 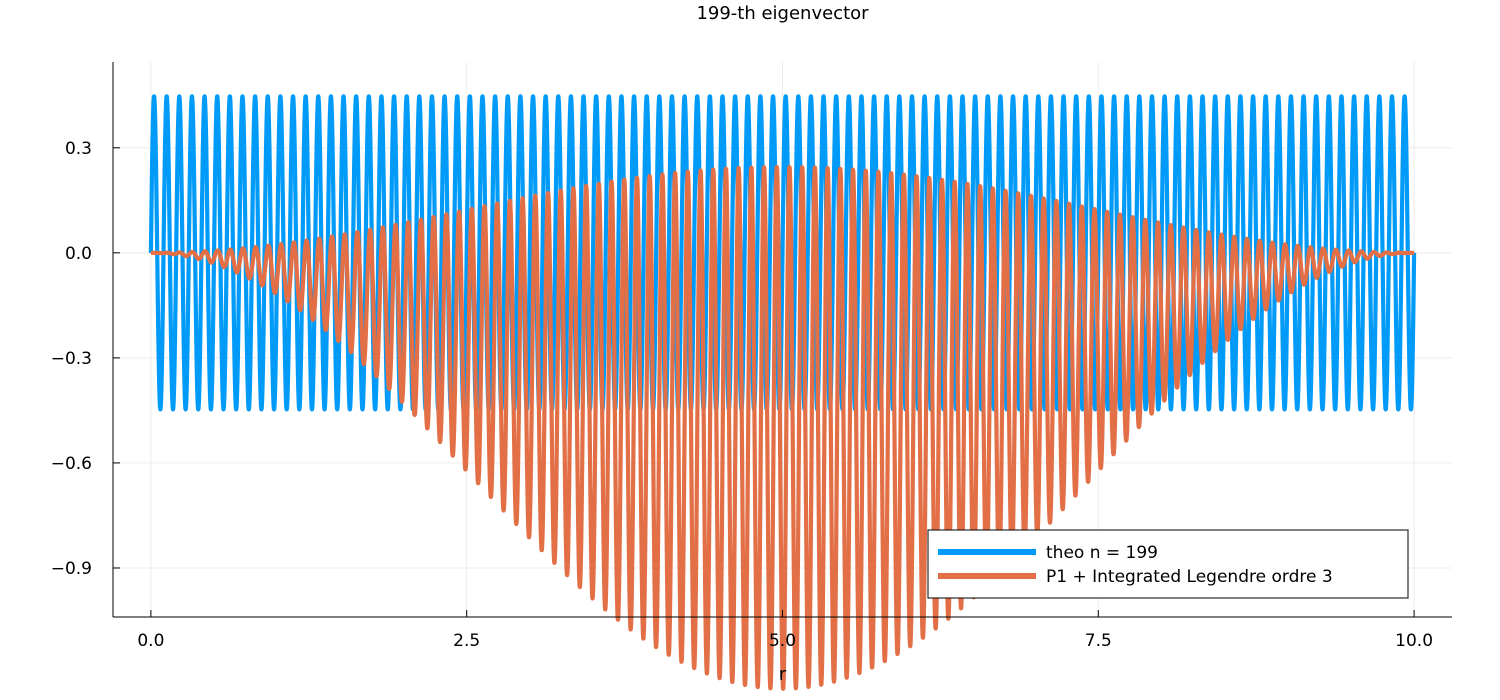 I want to click on legend-box, so click(x=1168, y=564).